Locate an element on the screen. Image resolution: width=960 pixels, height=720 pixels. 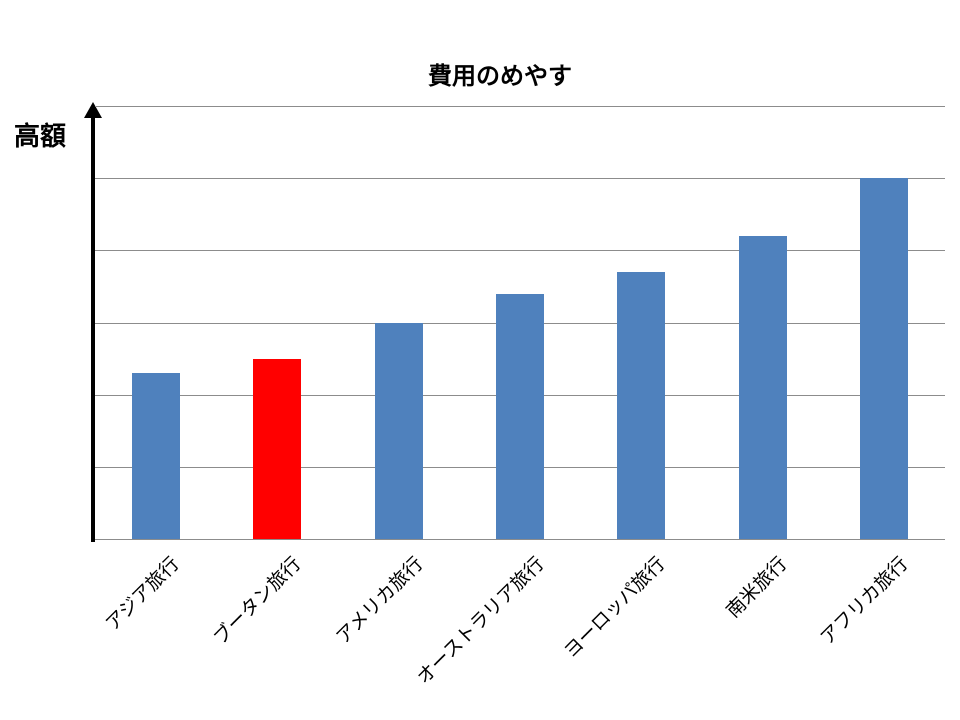
x-tick-label: 南米旅行 is located at coordinates (756, 587).